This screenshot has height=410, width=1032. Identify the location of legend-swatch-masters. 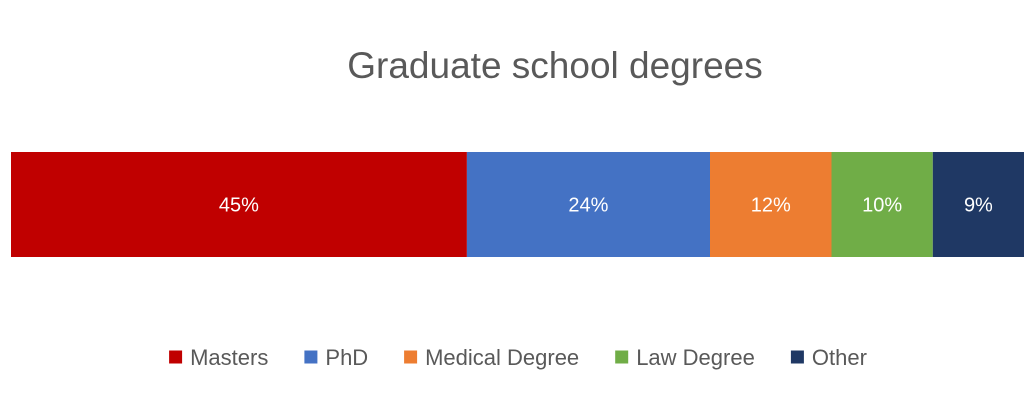
(176, 357).